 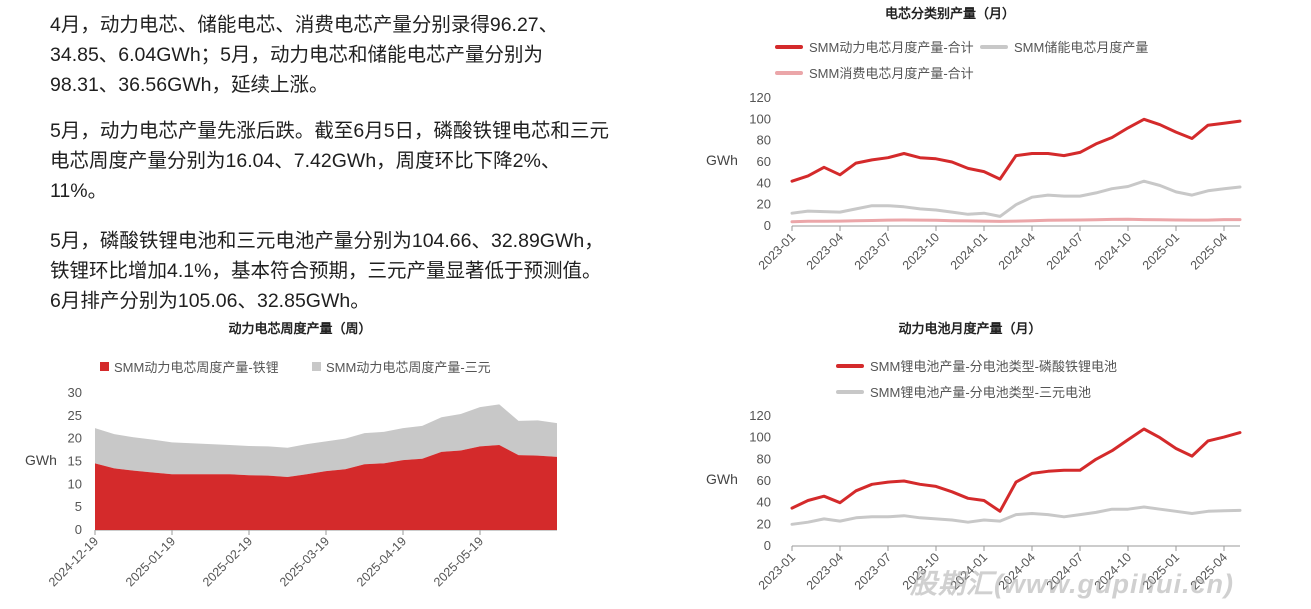 What do you see at coordinates (891, 47) in the screenshot?
I see `legend-label: SMM动力电芯月度产量-合计` at bounding box center [891, 47].